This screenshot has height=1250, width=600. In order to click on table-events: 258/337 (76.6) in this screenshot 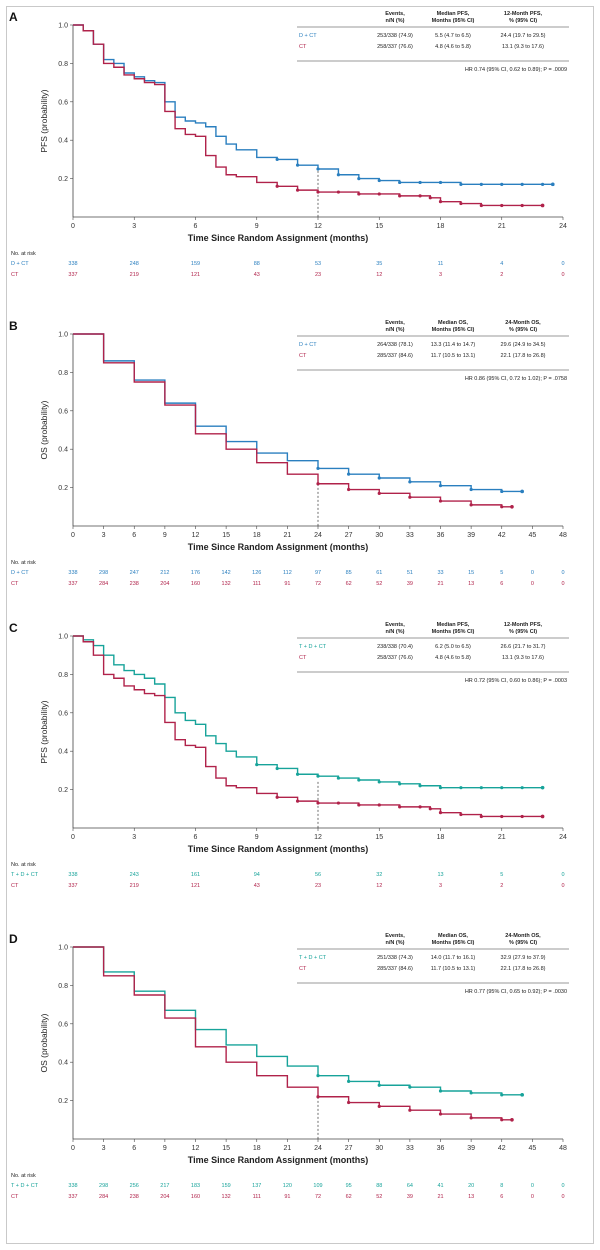, I will do `click(395, 658)`.